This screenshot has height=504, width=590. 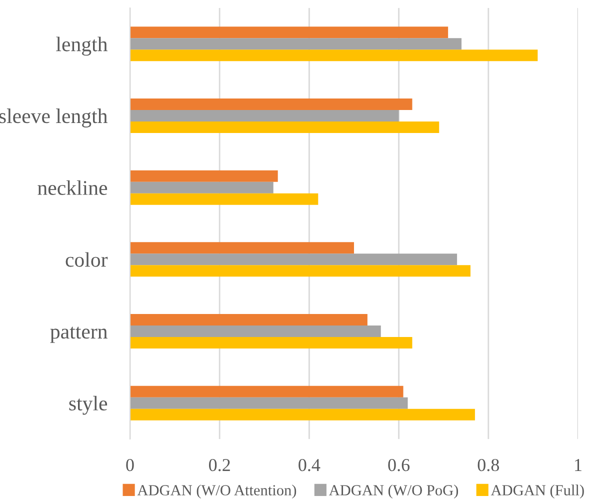 What do you see at coordinates (488, 465) in the screenshot?
I see `x-tick-label: 0.8` at bounding box center [488, 465].